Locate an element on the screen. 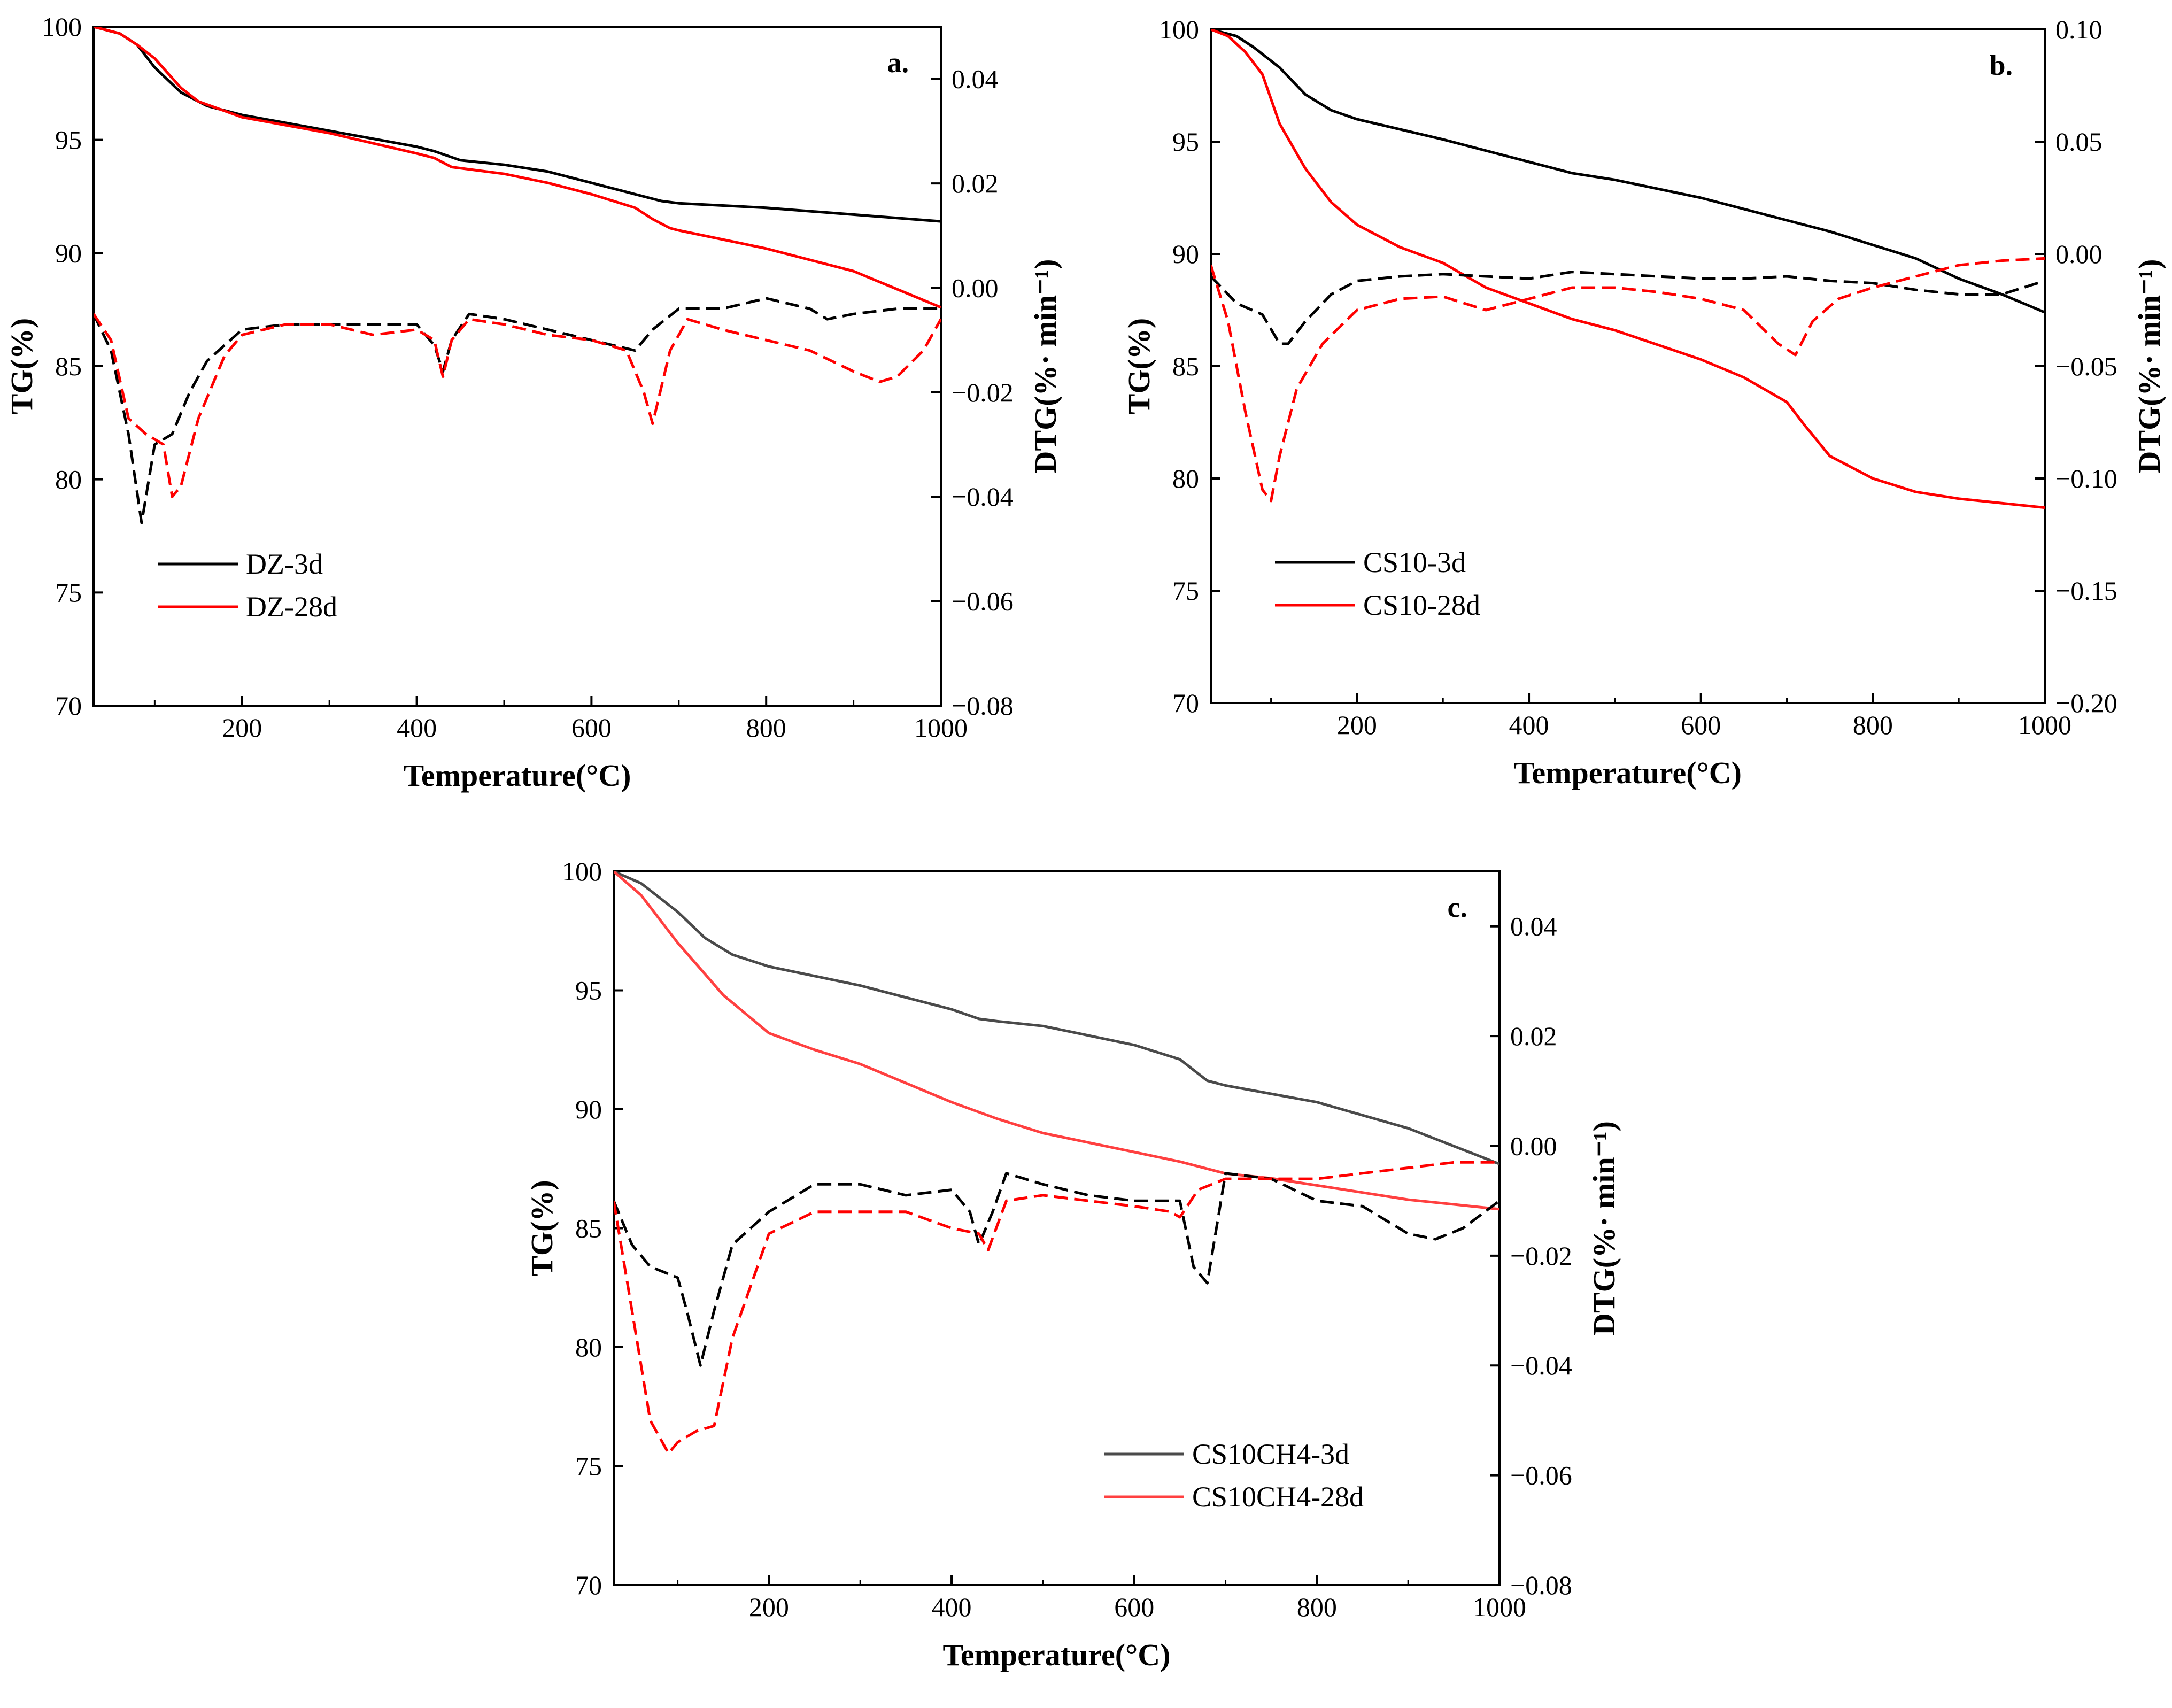 The image size is (2172, 1708). panel-label: b. is located at coordinates (2001, 65).